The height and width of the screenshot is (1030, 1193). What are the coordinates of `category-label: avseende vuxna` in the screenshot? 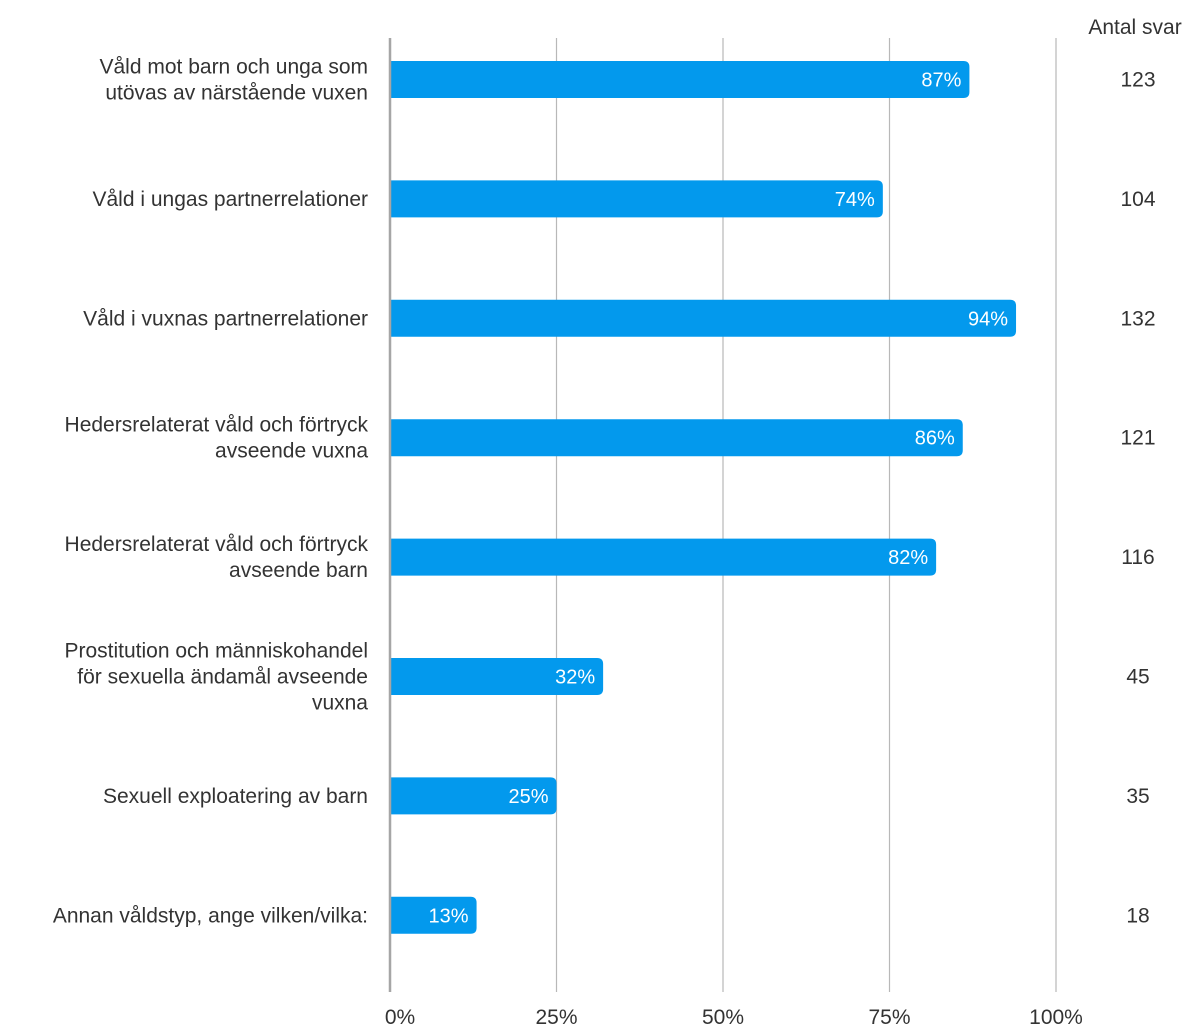 It's located at (291, 451).